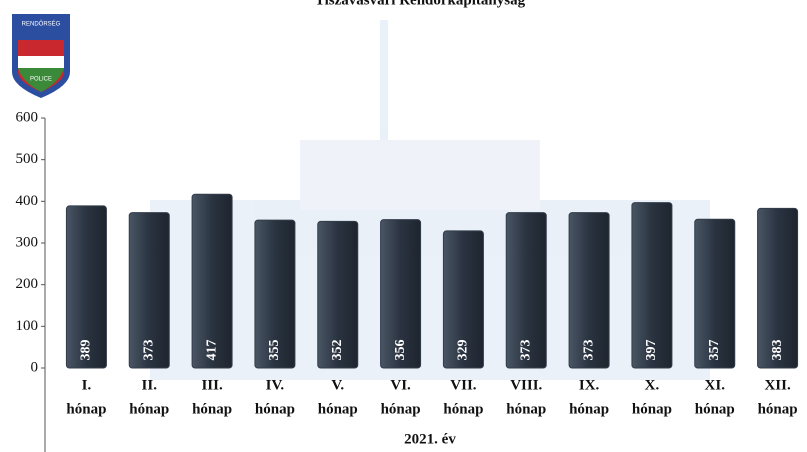 Image resolution: width=807 pixels, height=452 pixels. I want to click on x-tick-label: IV., so click(275, 385).